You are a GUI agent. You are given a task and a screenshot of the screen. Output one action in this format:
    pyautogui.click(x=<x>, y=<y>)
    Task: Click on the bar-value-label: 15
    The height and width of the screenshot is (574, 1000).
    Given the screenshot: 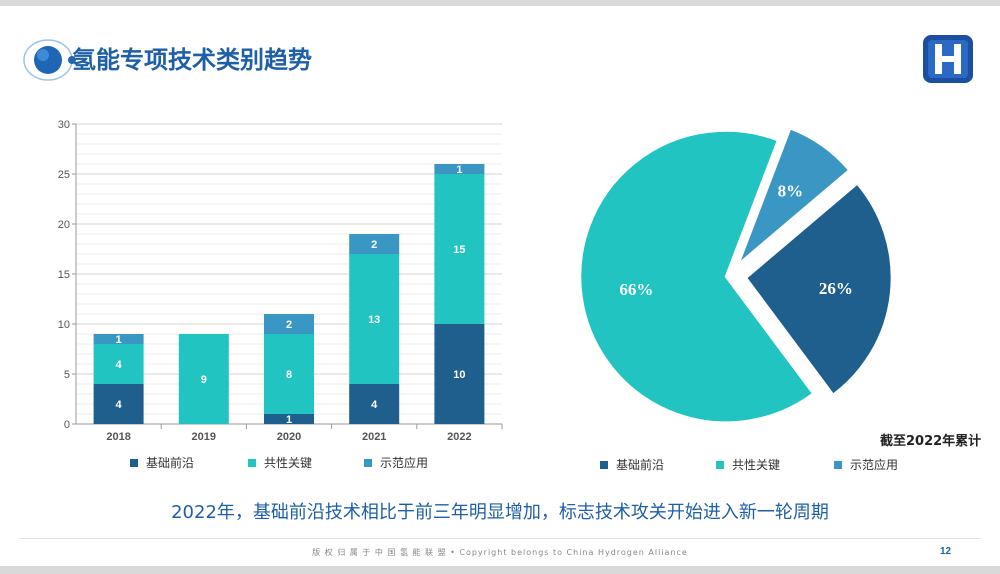 What is the action you would take?
    pyautogui.click(x=459, y=250)
    